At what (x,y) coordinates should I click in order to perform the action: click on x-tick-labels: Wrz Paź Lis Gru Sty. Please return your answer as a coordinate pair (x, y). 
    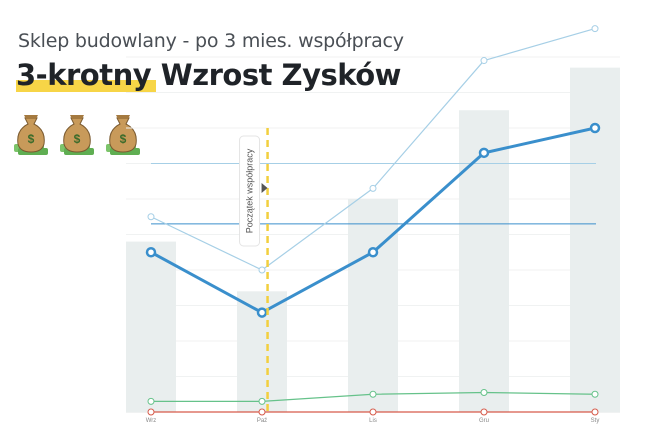
    Looking at the image, I should click on (373, 421).